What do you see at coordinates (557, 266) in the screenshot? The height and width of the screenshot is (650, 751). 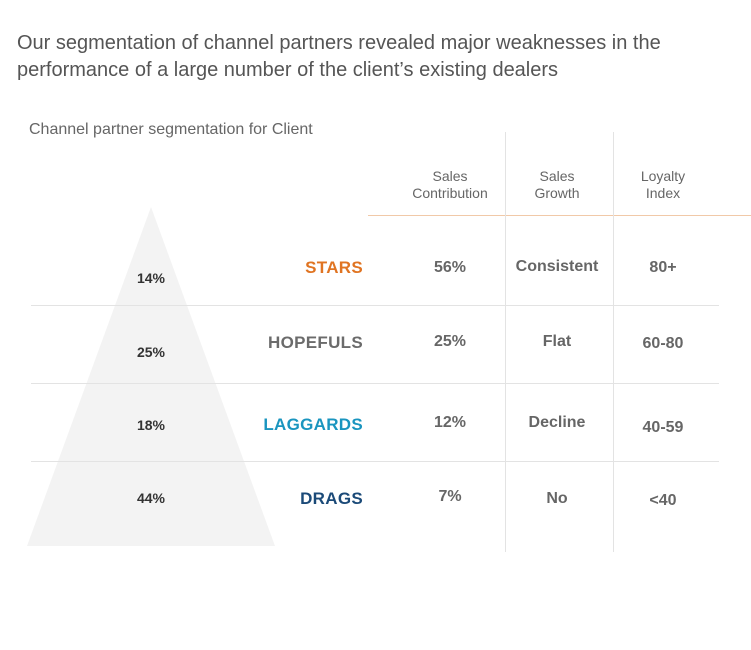 I see `sales-growth-stars: Consistent` at bounding box center [557, 266].